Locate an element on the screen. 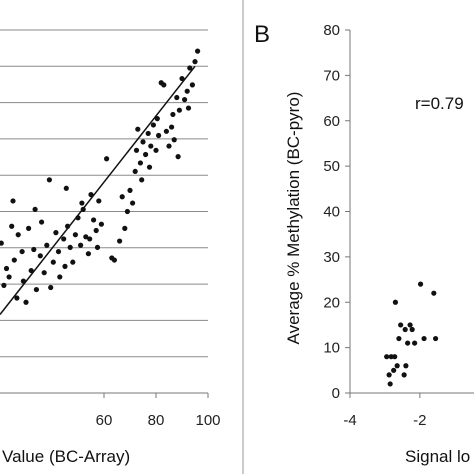 This screenshot has width=474, height=474. panel-b-x-ticks: -4 -2 is located at coordinates (385, 411).